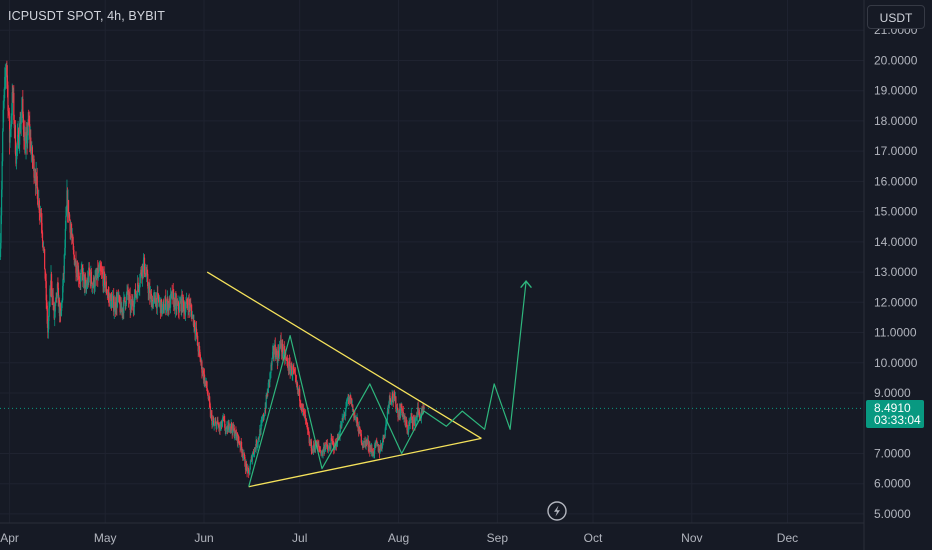 The width and height of the screenshot is (932, 550). Describe the element at coordinates (557, 511) in the screenshot. I see `replay-button` at that location.